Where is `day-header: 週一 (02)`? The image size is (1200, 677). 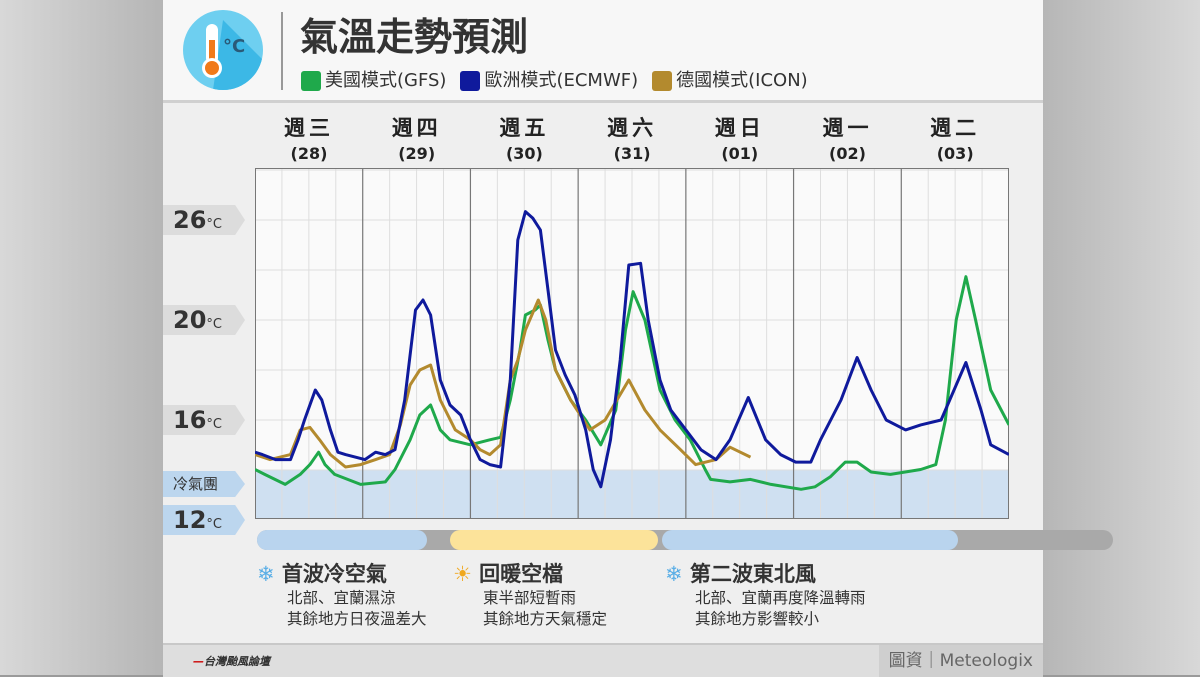 day-header: 週一 (02) is located at coordinates (848, 137).